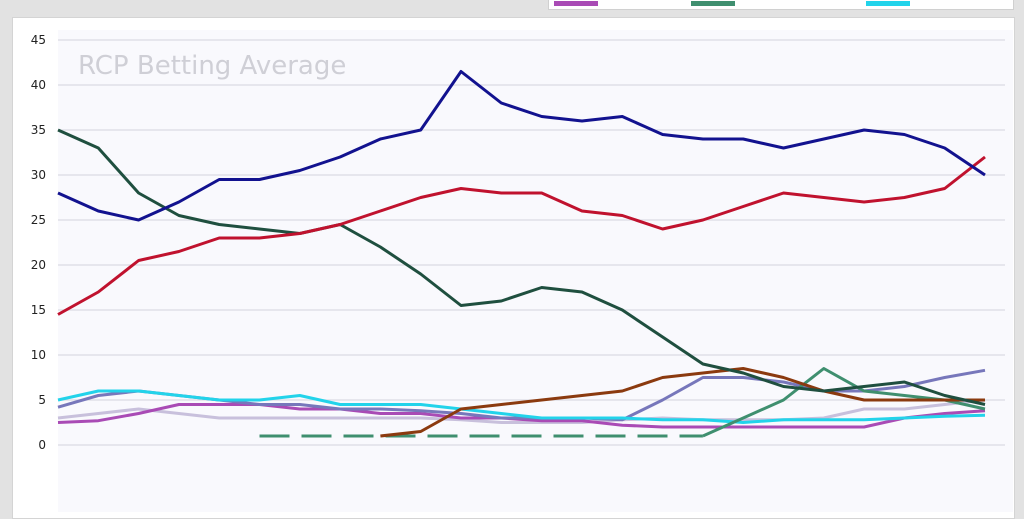  Describe the element at coordinates (42, 400) in the screenshot. I see `y-tick-label: 5` at that location.